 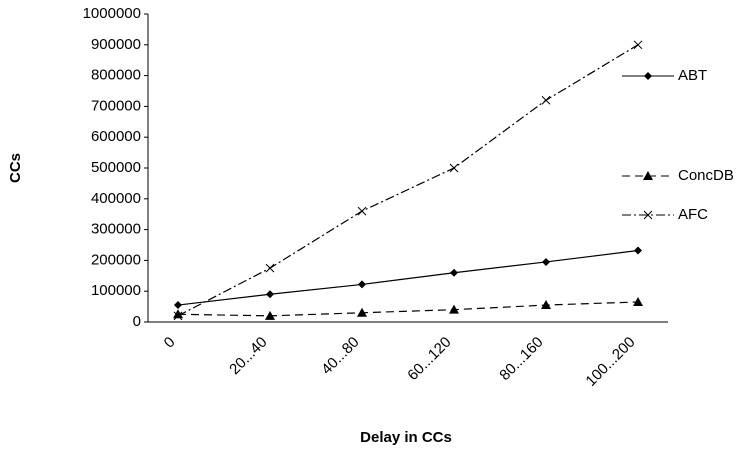 What do you see at coordinates (406, 437) in the screenshot?
I see `x-axis-label: Delay in CCs` at bounding box center [406, 437].